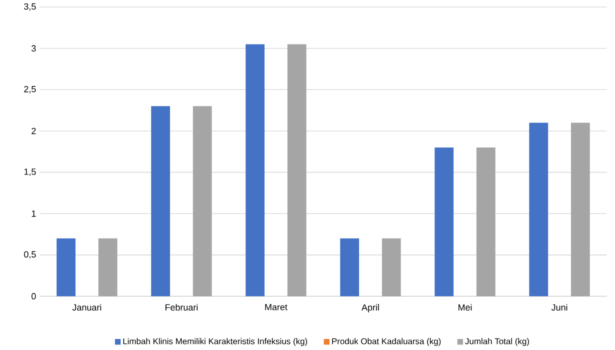 Image resolution: width=615 pixels, height=350 pixels. Describe the element at coordinates (386, 342) in the screenshot. I see `legend-label: Produk Obat Kadaluarsa (kg)` at that location.